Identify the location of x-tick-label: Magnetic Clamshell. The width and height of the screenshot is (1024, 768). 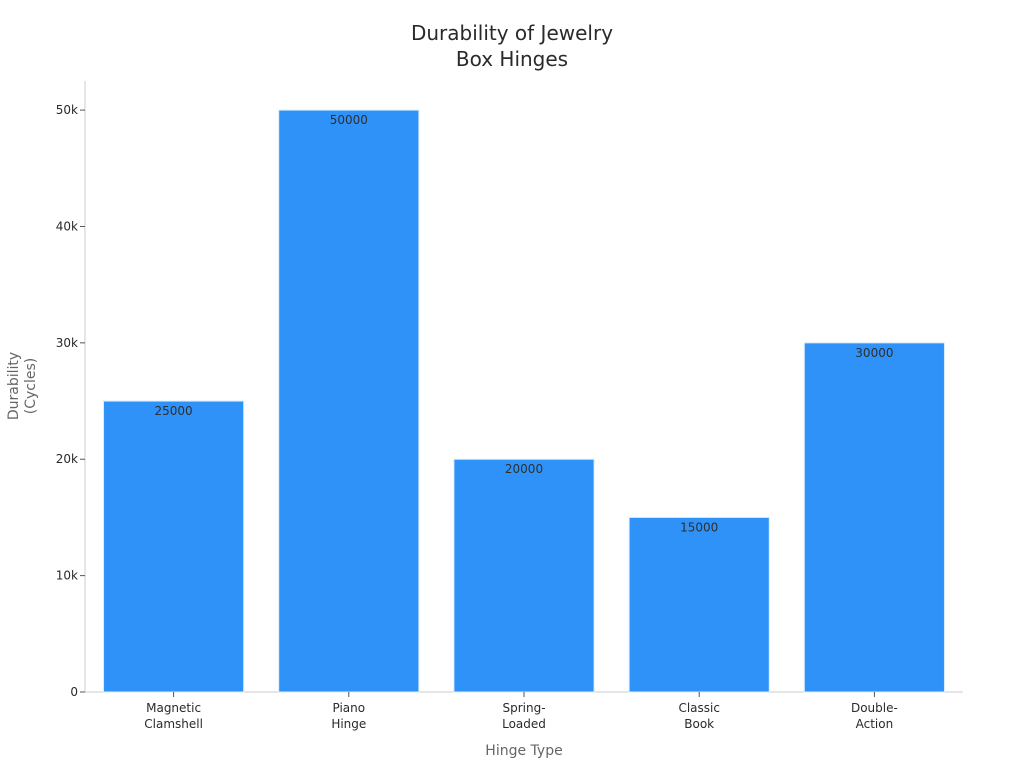
(173, 716).